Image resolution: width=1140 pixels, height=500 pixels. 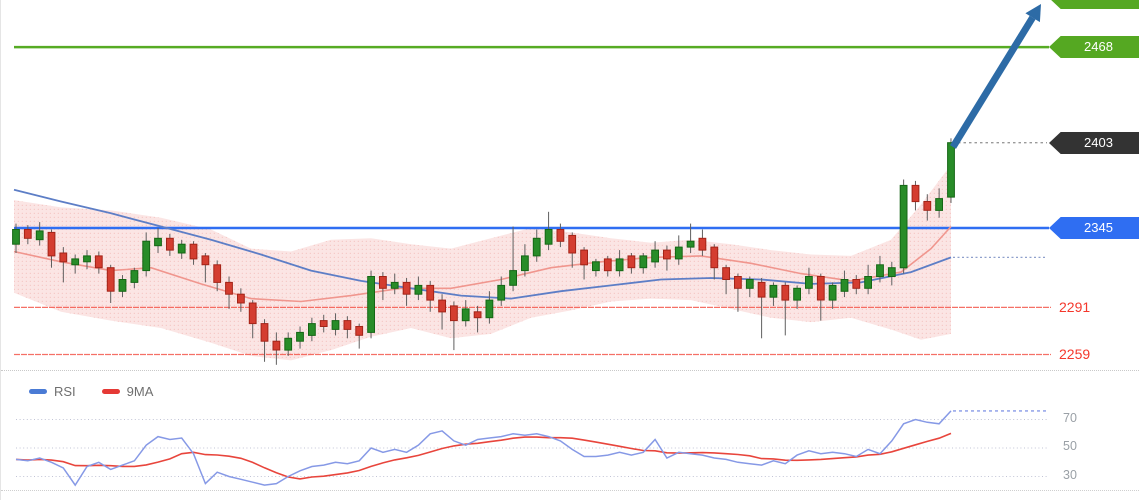 What do you see at coordinates (532, 448) in the screenshot?
I see `rsi-panel-canvas` at bounding box center [532, 448].